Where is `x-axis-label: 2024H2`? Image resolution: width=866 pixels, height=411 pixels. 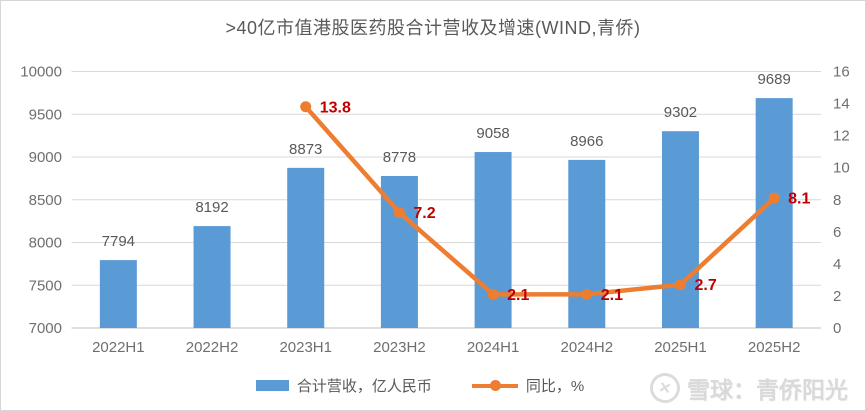 x-axis-label: 2024H2 is located at coordinates (587, 347).